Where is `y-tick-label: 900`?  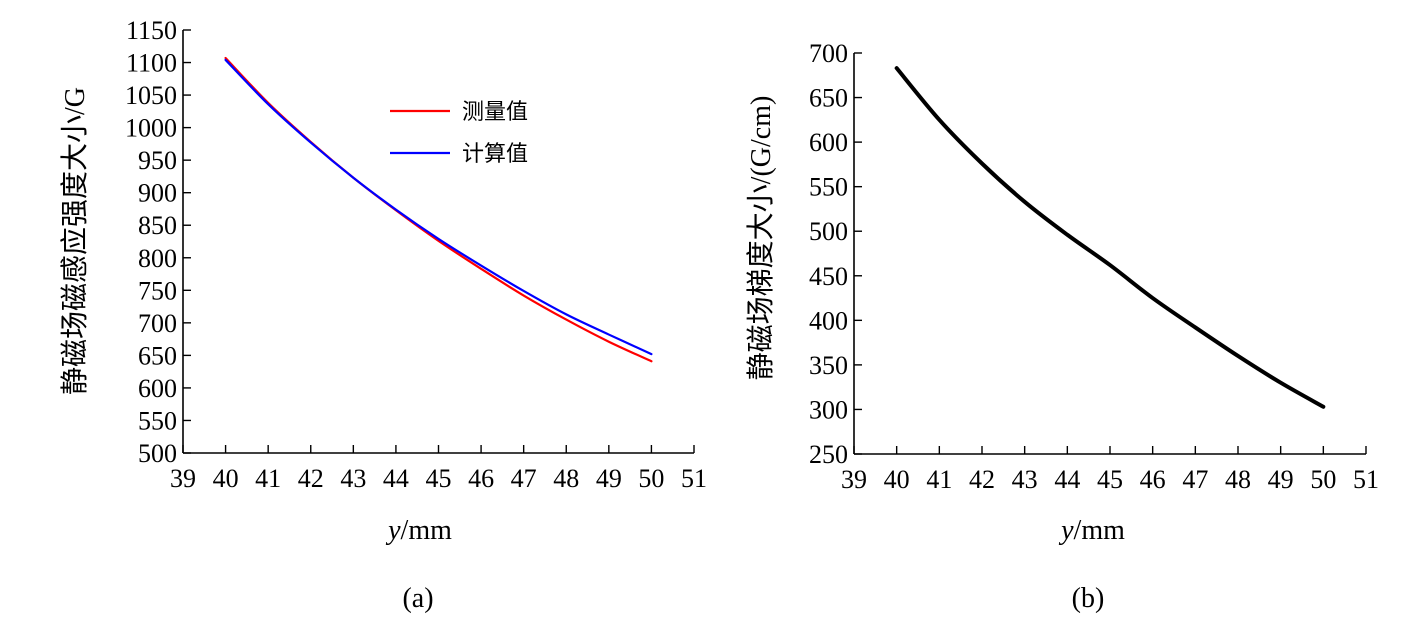
y-tick-label: 900 is located at coordinates (157, 193).